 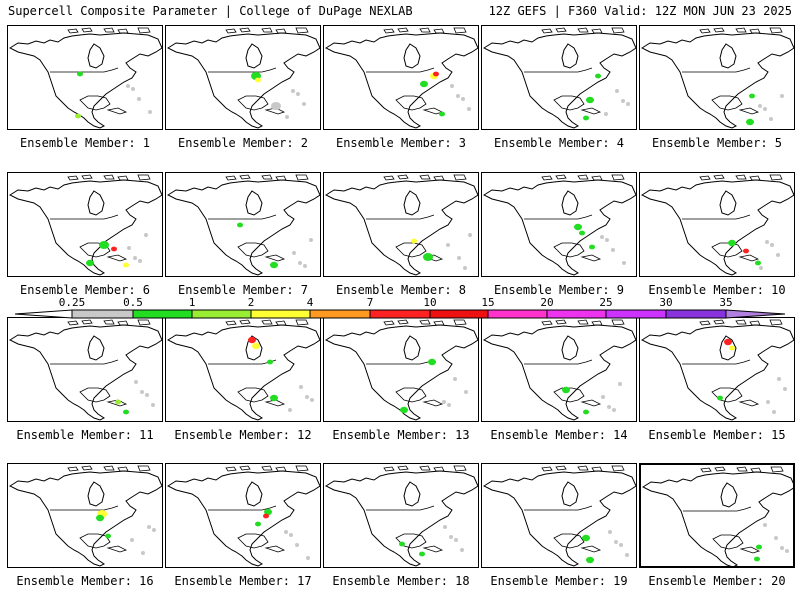 I want to click on ensemble-member-label: Ensemble Member: 17, so click(x=243, y=581).